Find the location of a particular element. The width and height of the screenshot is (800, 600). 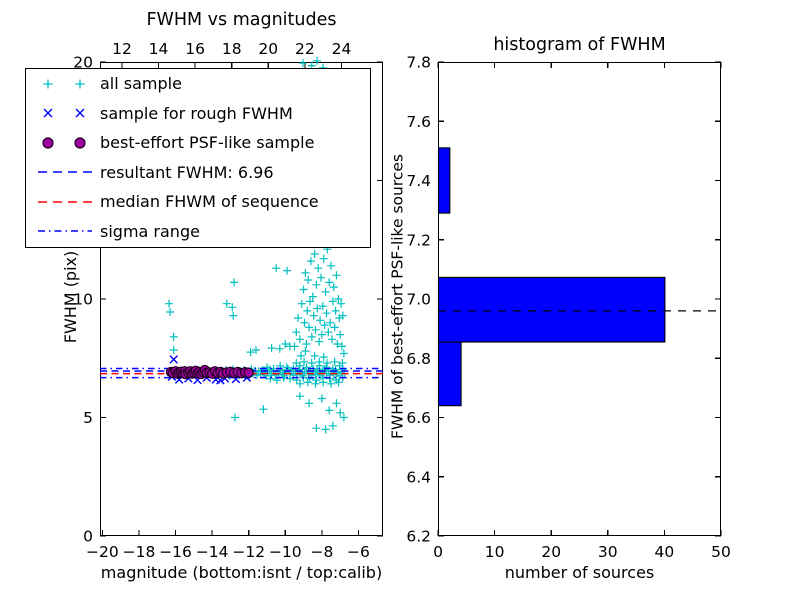

svg-text: 14 is located at coordinates (159, 49).